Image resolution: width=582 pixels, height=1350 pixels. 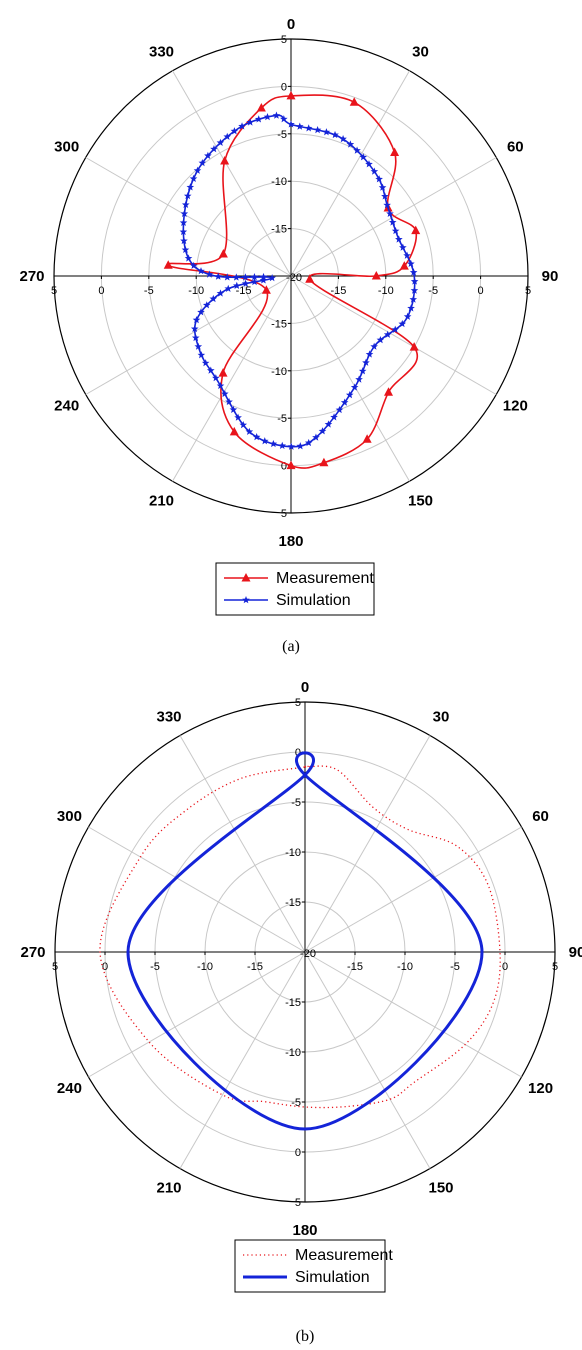 What do you see at coordinates (540, 816) in the screenshot?
I see `angle-label: 60` at bounding box center [540, 816].